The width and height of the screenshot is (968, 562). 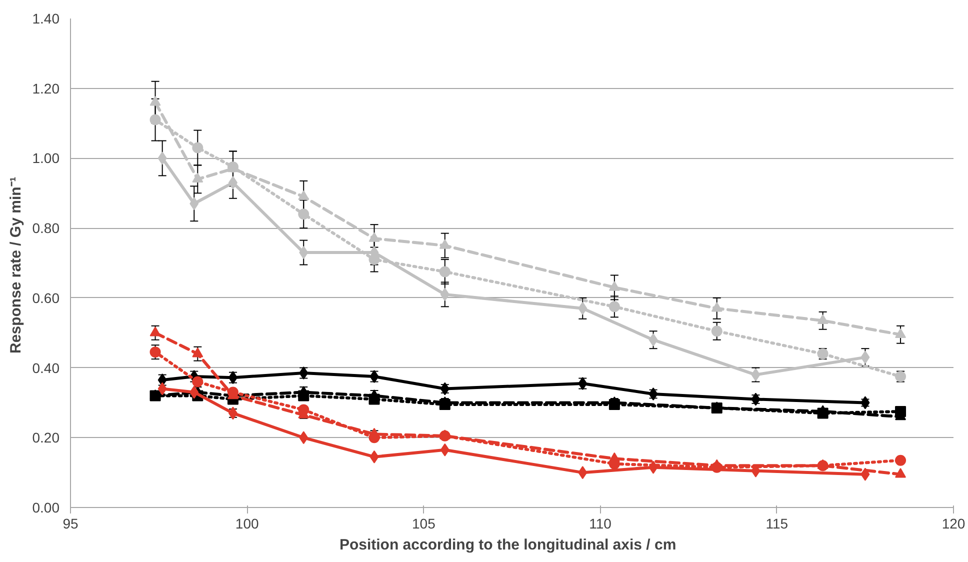 I want to click on y-tick-label: 0.80, so click(x=46, y=228).